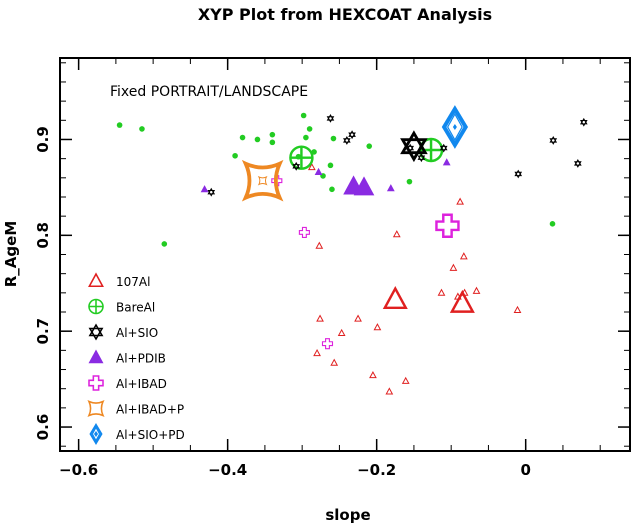 Image resolution: width=638 pixels, height=524 pixels. I want to click on legend-marker-al-ibad, so click(96, 383).